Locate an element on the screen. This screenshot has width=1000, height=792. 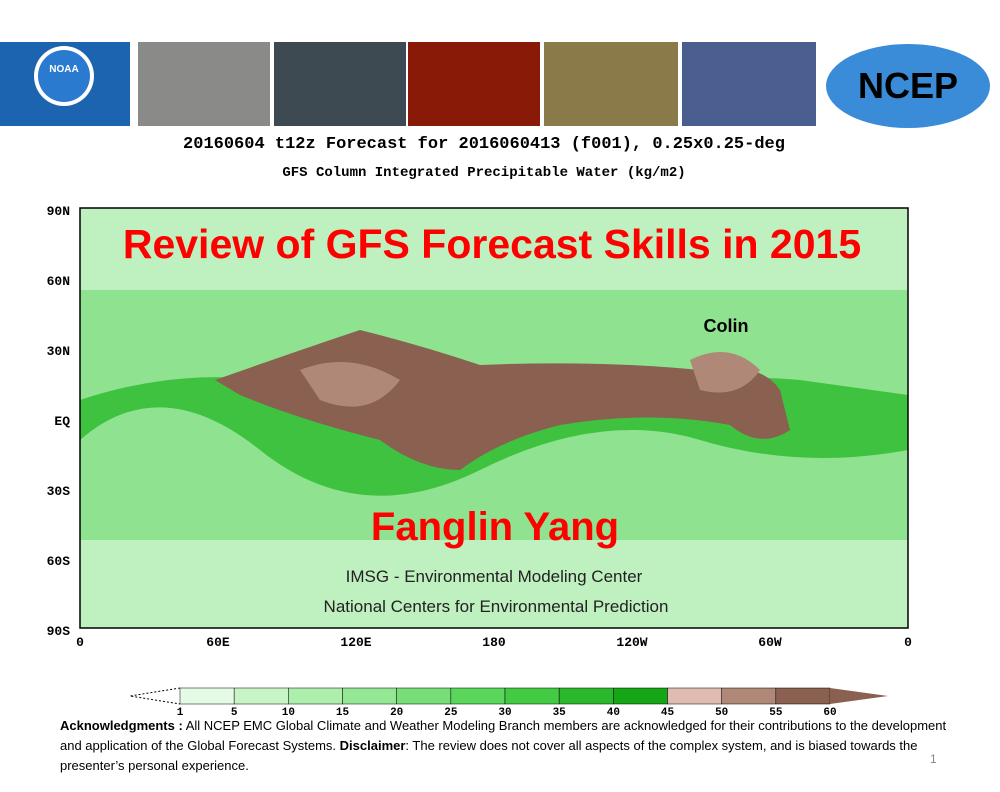
colorbar-tick-label: 50 is located at coordinates (721, 713).